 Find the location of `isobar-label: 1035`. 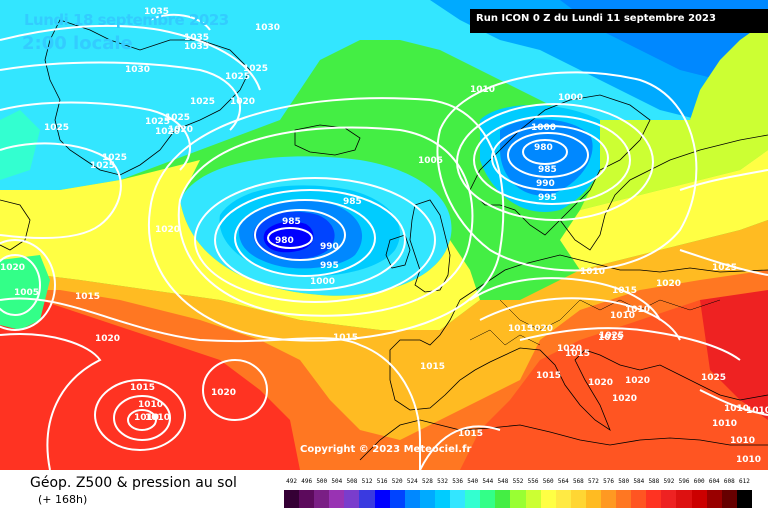

isobar-label: 1035 is located at coordinates (156, 12).